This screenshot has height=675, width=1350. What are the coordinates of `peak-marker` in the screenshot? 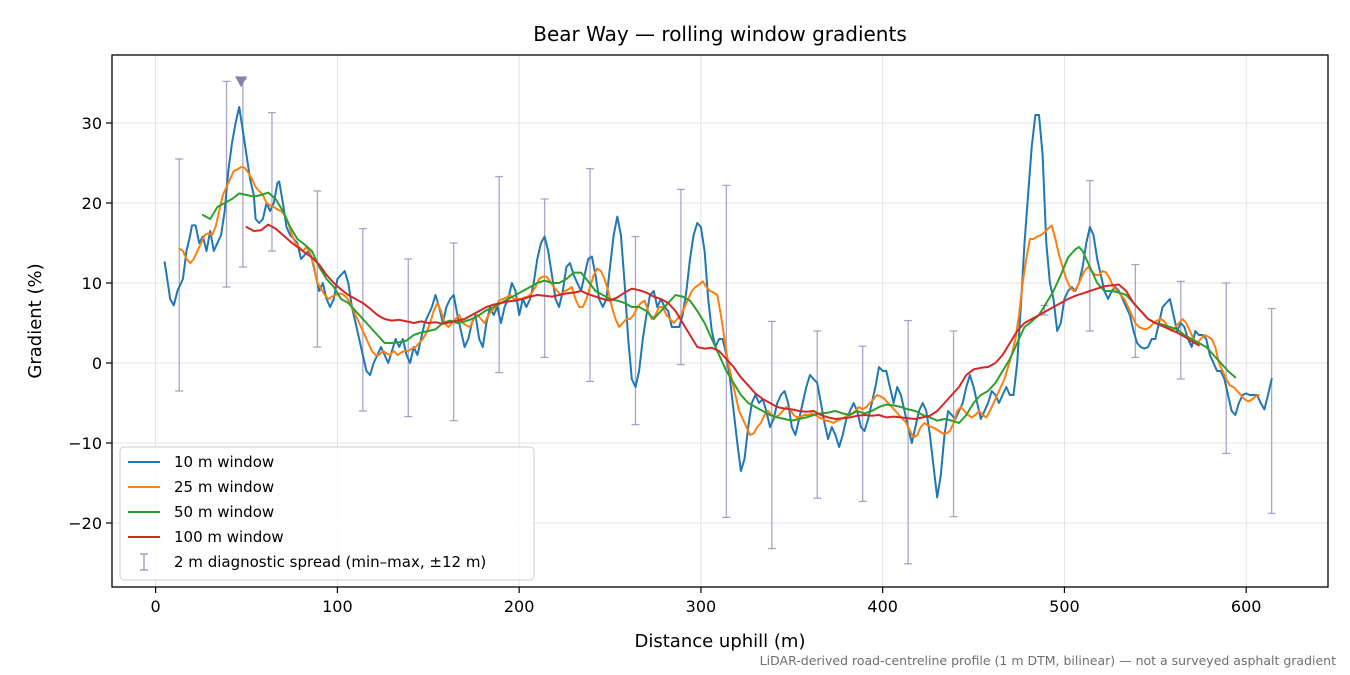 It's located at (241, 82).